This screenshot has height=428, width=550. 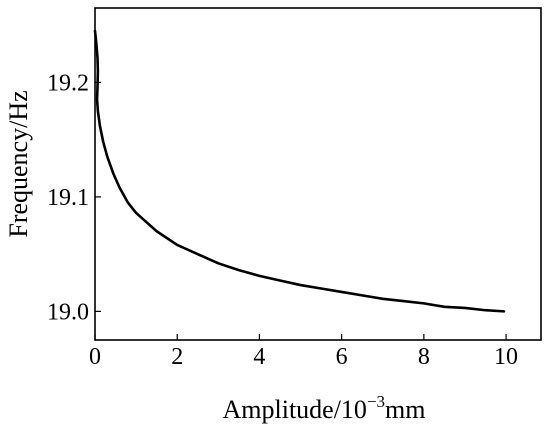 I want to click on x-axis: 0 2 4 6 8 10, so click(x=303, y=352).